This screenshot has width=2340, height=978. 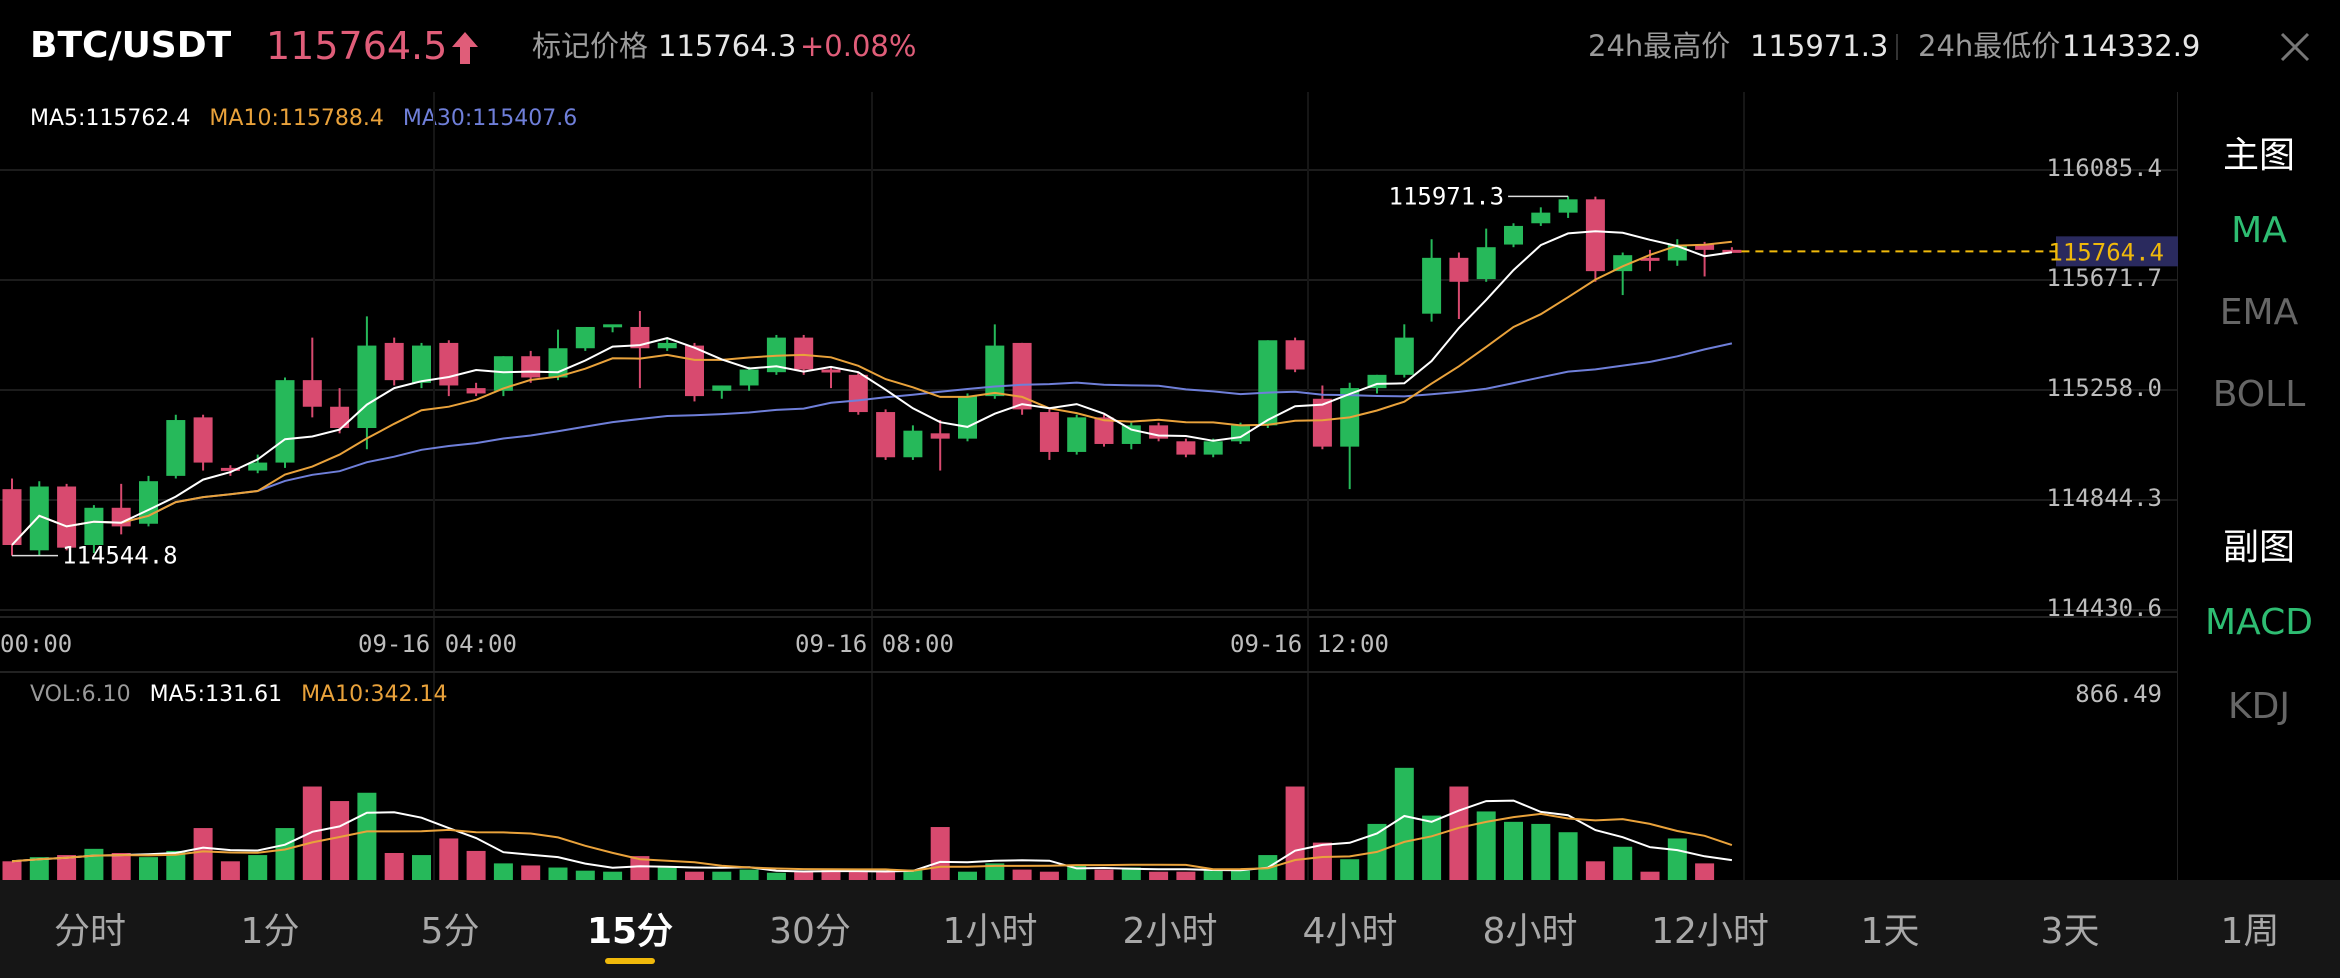 What do you see at coordinates (872, 842) in the screenshot?
I see `volume-ma10-line` at bounding box center [872, 842].